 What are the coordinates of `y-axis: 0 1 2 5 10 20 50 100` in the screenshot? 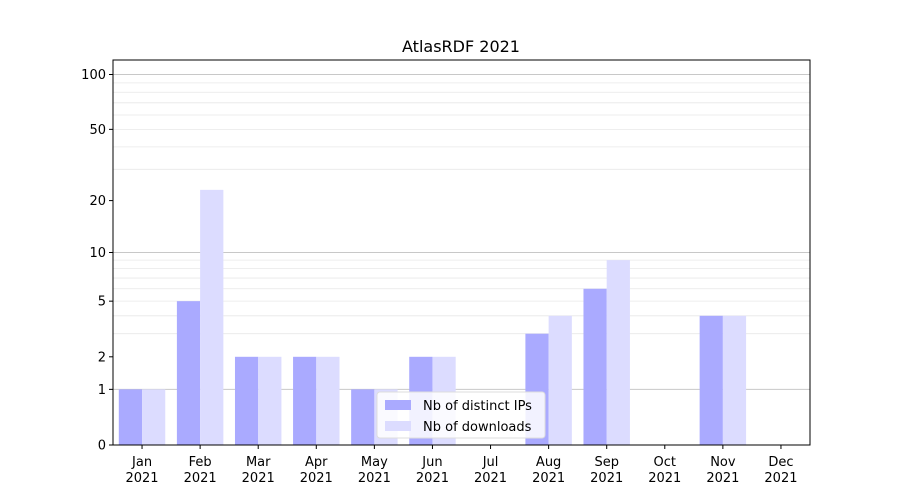 It's located at (97, 261).